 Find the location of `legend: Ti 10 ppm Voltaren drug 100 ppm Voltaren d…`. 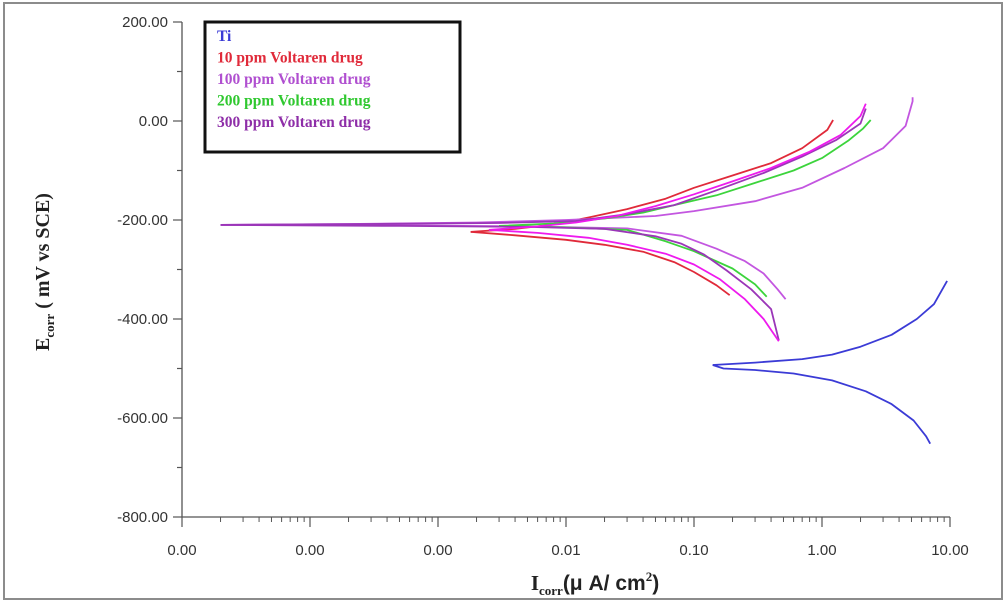

legend: Ti 10 ppm Voltaren drug 100 ppm Voltaren d… is located at coordinates (332, 87).